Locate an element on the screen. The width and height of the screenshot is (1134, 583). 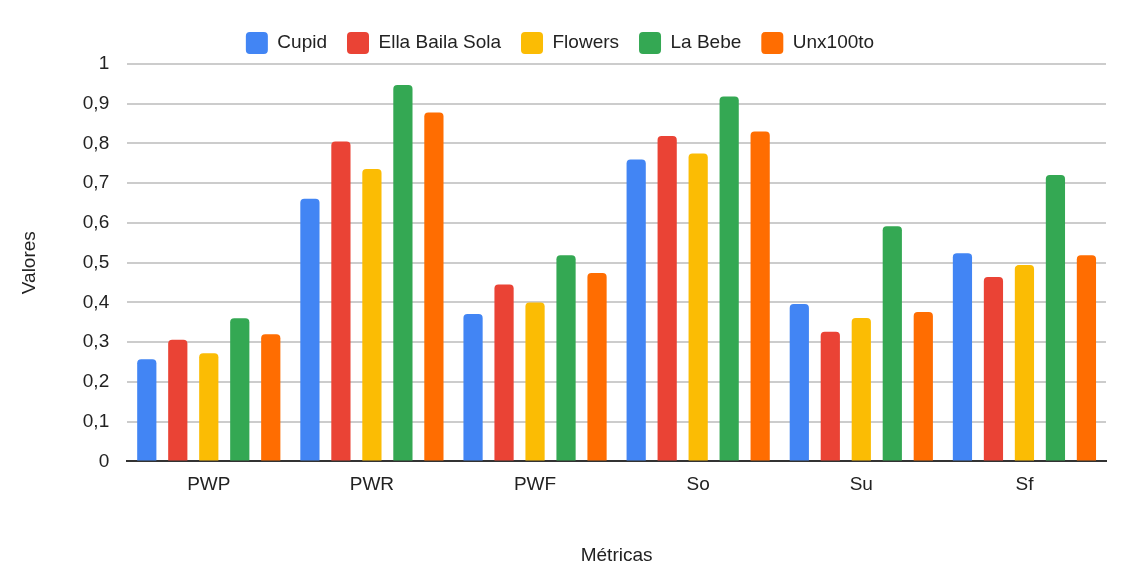
legend-label: Flowers is located at coordinates (586, 42).